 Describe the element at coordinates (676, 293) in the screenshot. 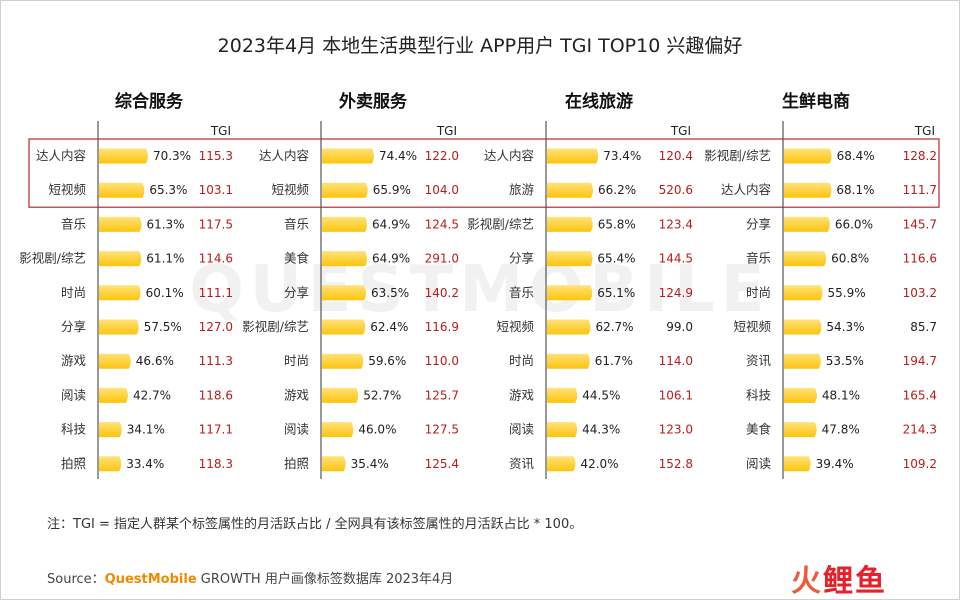

I see `tgi-value: 124.9` at that location.